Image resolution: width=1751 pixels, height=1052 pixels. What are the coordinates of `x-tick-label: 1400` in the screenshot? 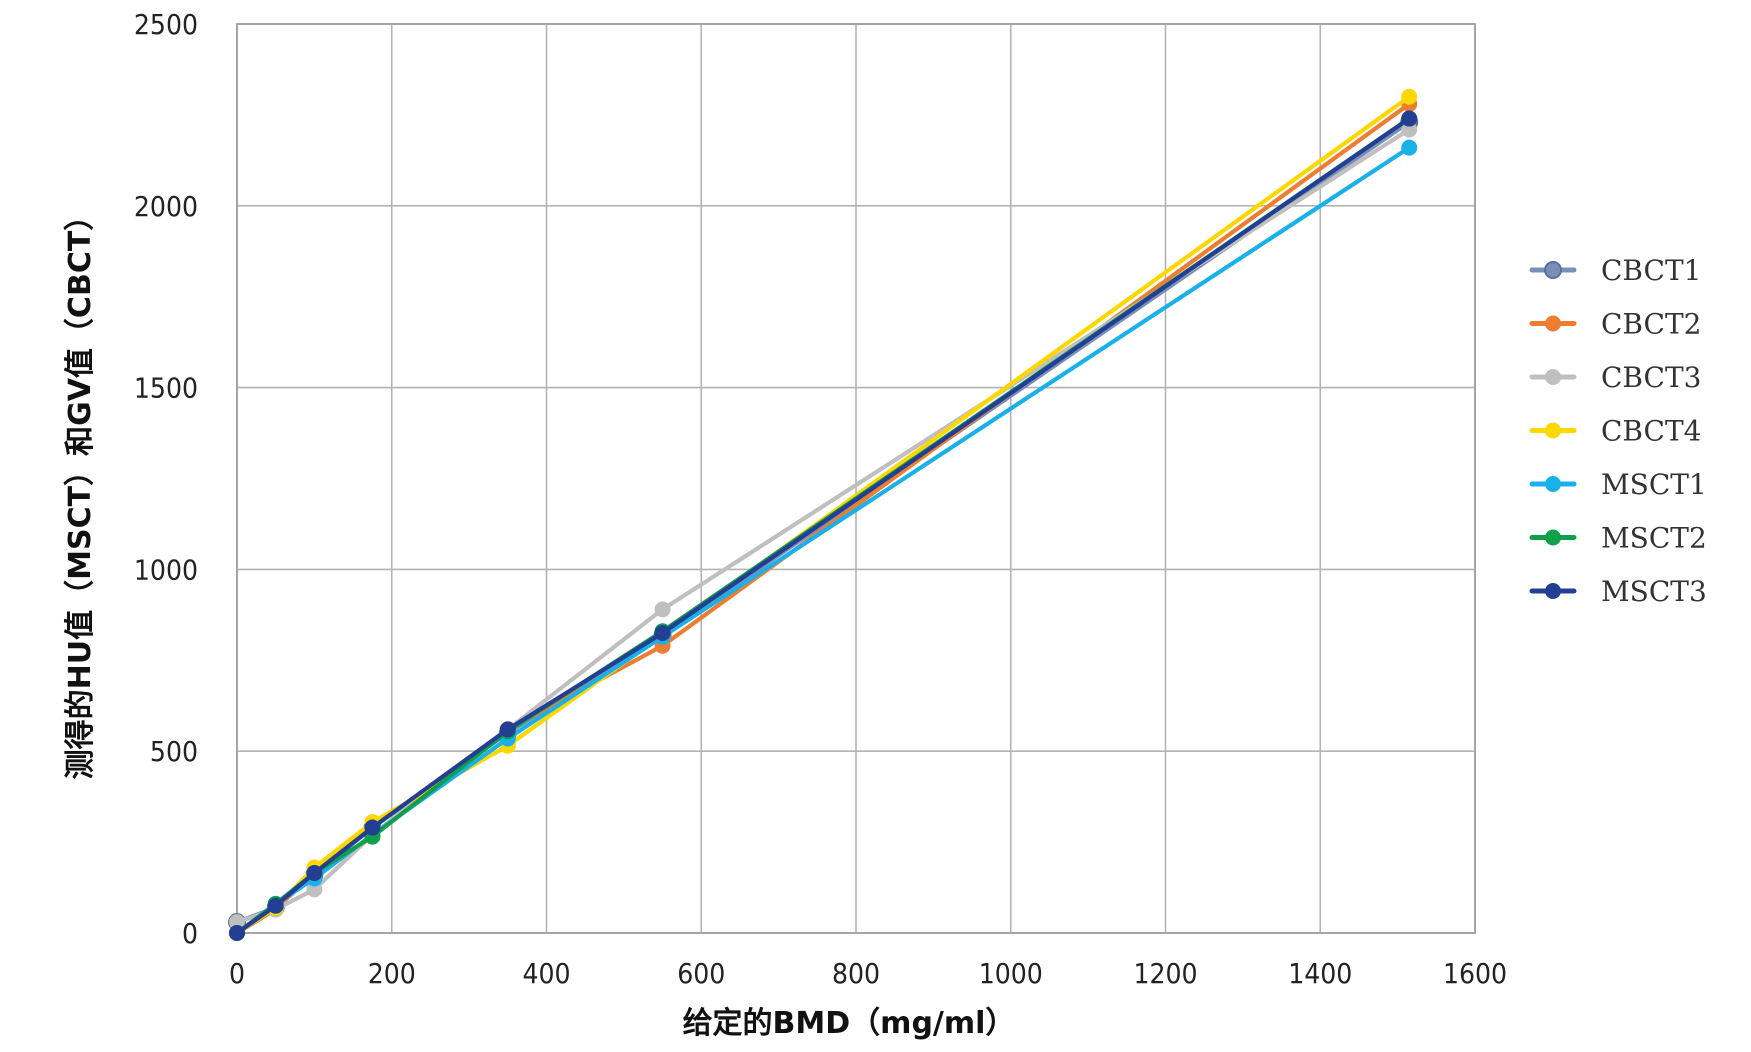 It's located at (1320, 973).